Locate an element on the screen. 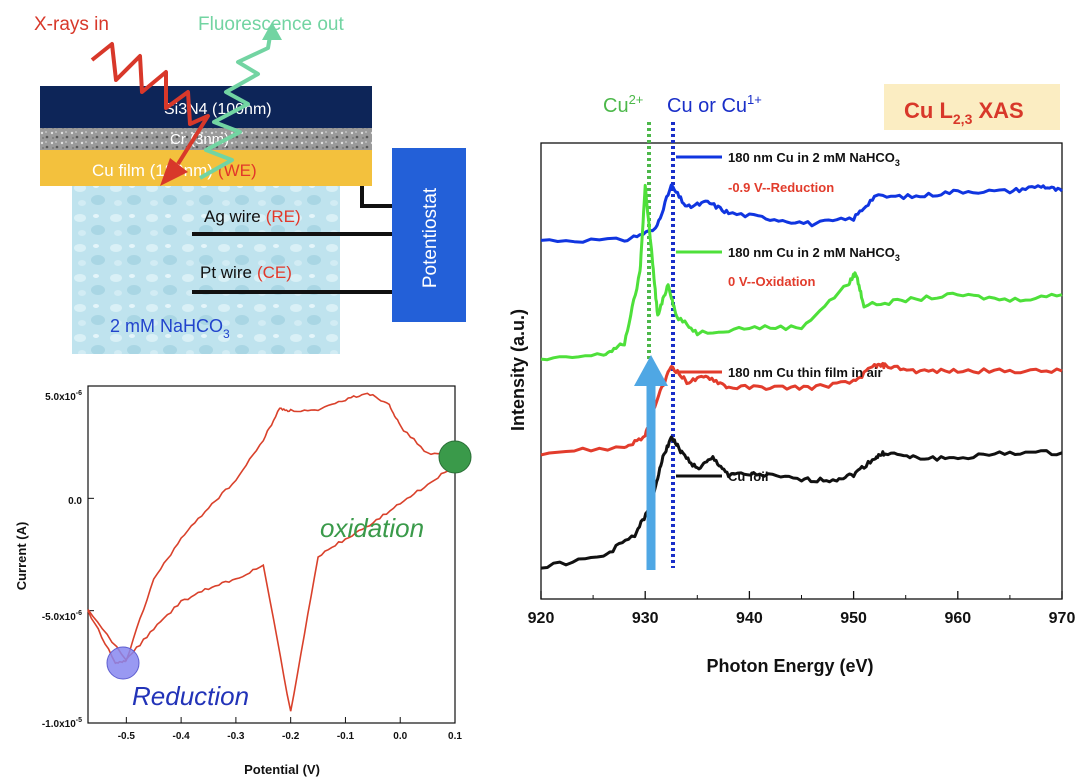  cv-xtick-4: -0.1 is located at coordinates (346, 736).